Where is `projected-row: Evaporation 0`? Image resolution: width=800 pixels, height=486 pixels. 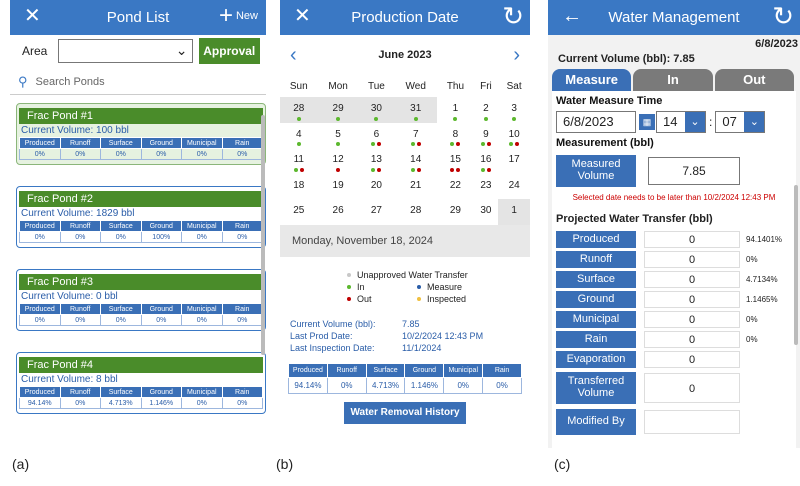
projected-row: Evaporation 0 is located at coordinates (674, 359).